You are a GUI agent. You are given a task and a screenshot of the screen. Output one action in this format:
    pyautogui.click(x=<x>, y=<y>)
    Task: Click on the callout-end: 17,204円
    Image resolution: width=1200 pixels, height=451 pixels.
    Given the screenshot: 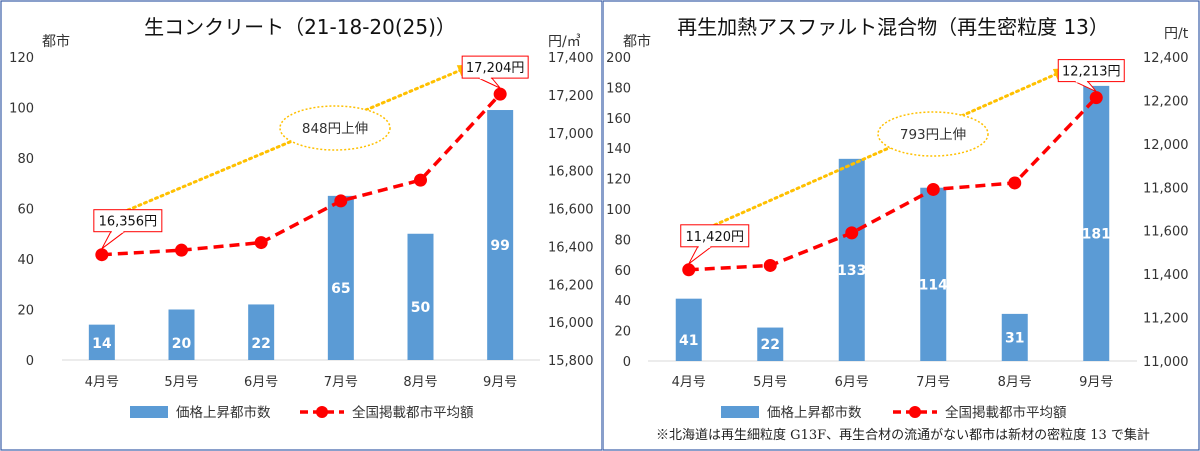 What is the action you would take?
    pyautogui.click(x=495, y=72)
    